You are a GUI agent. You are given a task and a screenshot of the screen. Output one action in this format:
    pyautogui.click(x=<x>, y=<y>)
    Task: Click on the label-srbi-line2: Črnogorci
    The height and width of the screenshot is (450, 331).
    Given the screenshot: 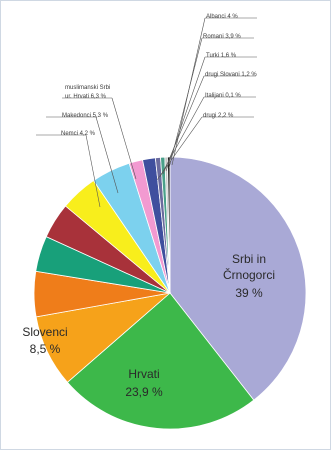 What is the action you would take?
    pyautogui.click(x=249, y=274)
    